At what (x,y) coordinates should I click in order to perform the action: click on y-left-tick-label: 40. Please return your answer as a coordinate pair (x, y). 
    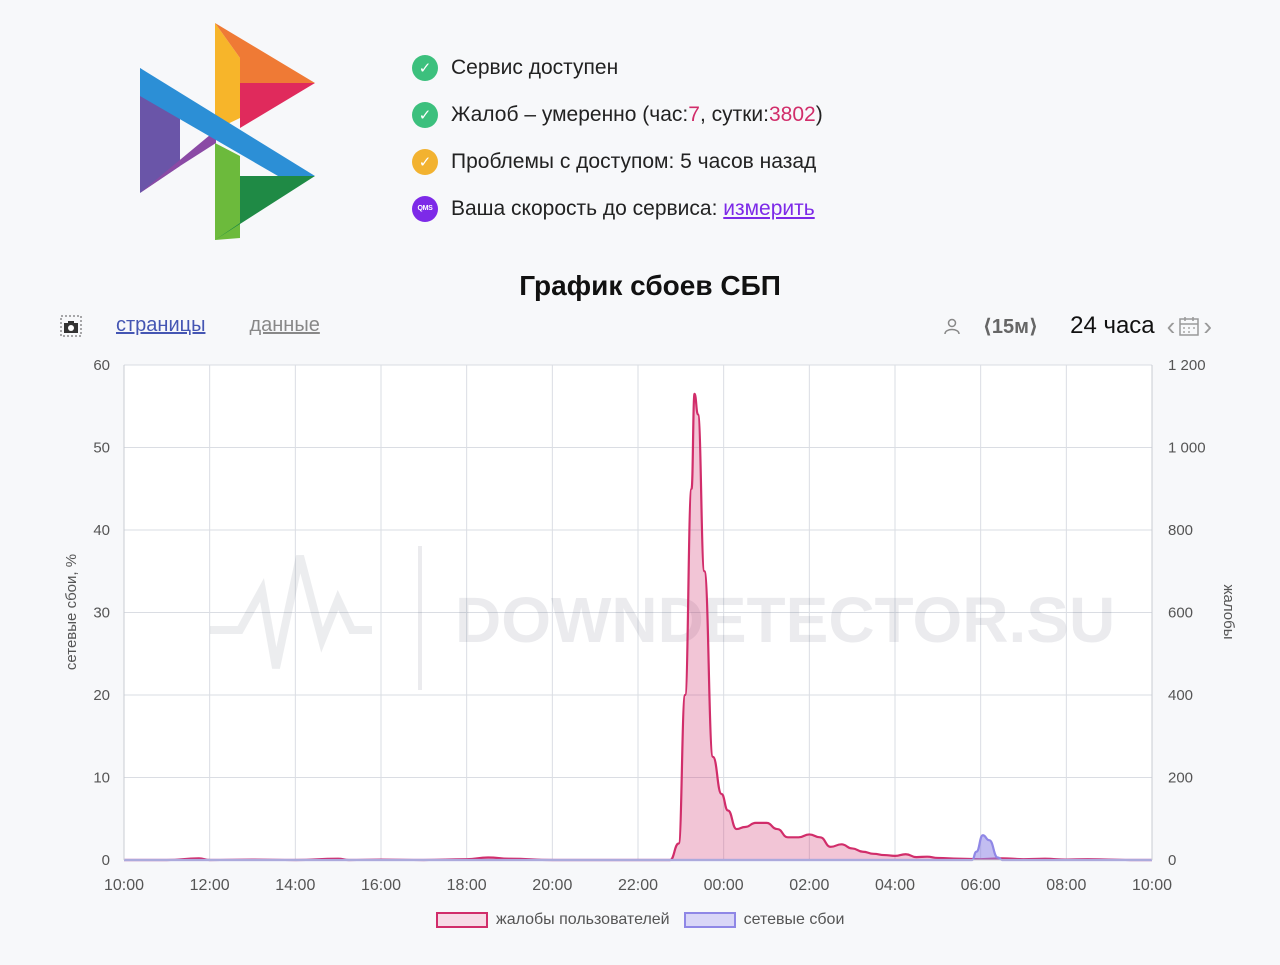
    Looking at the image, I should click on (101, 530).